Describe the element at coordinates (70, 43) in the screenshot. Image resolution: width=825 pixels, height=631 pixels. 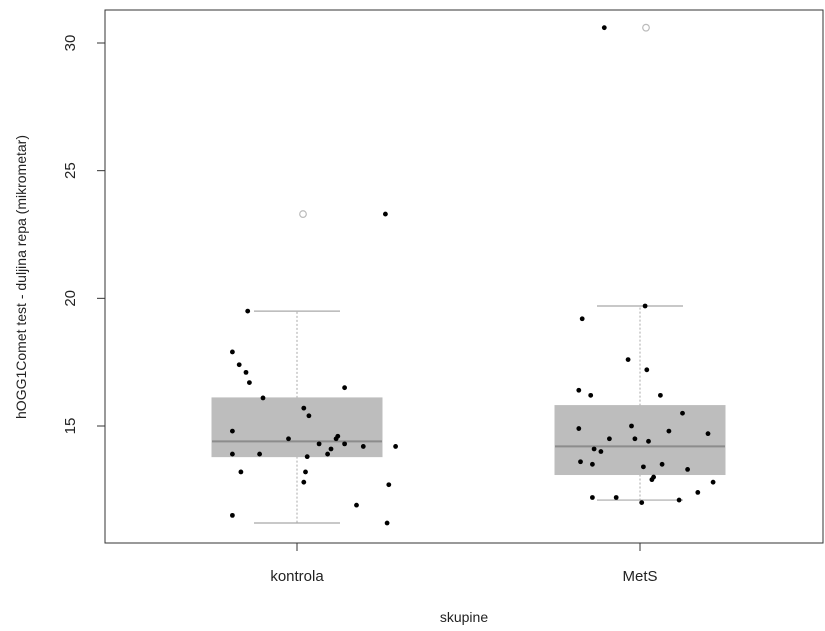
I see `y-tick-label: 30` at that location.